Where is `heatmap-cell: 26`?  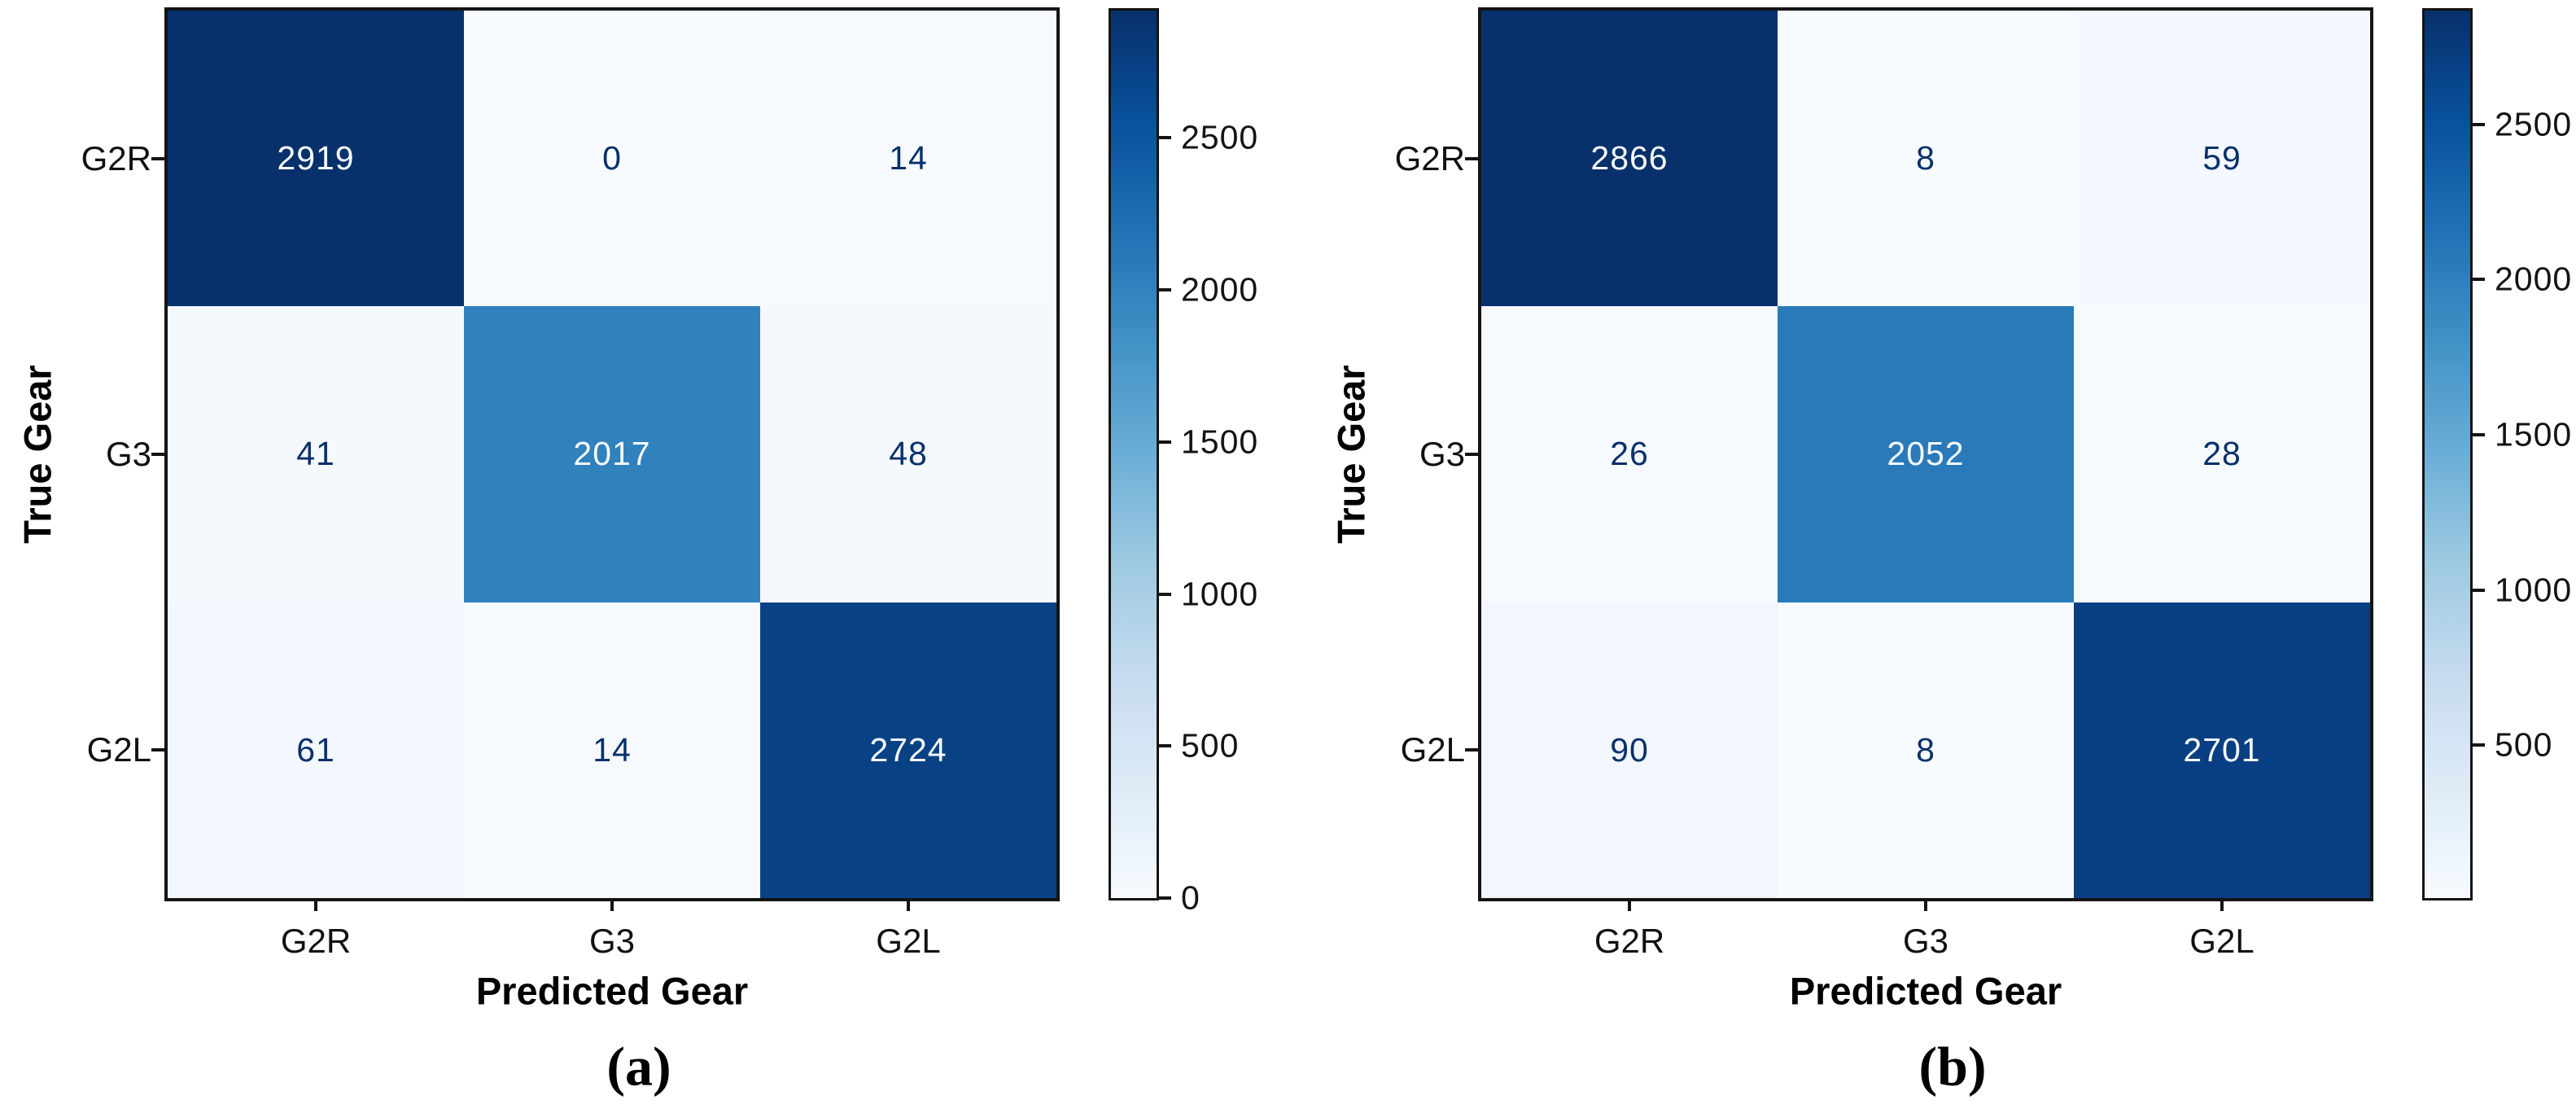
heatmap-cell: 26 is located at coordinates (1629, 455).